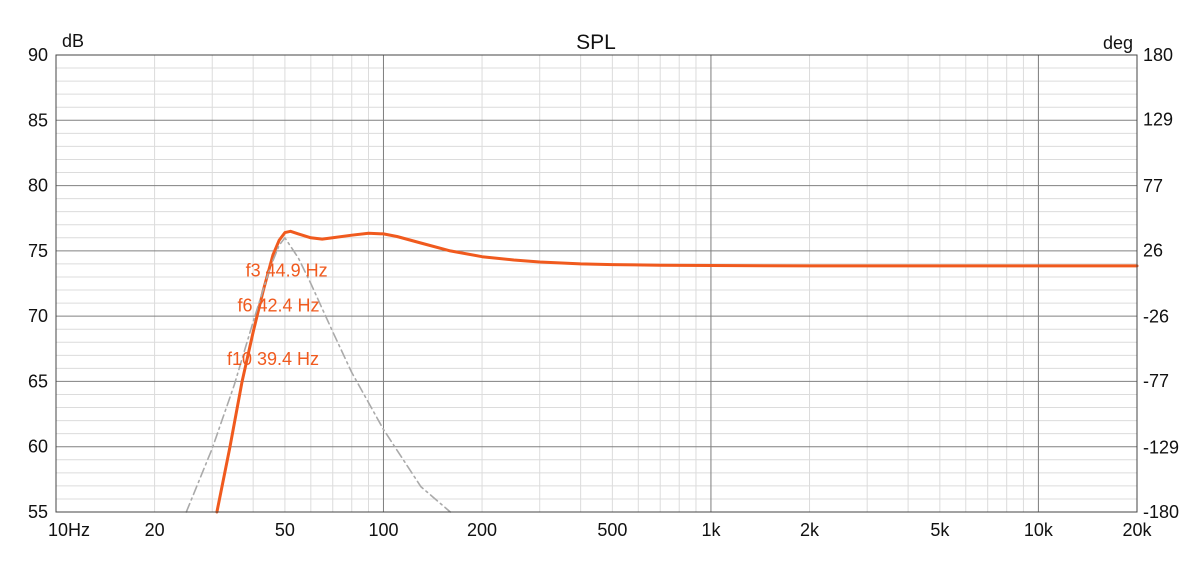  Describe the element at coordinates (1137, 530) in the screenshot. I see `x-tick-label: 20k` at that location.